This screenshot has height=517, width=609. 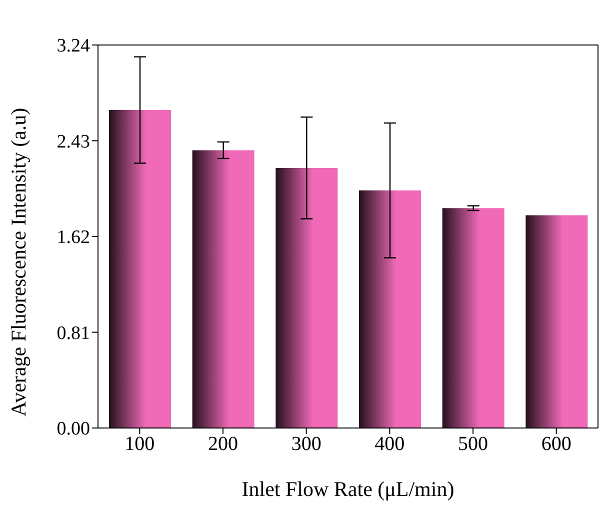 I want to click on x-axis-title: Inlet Flow Rate (μL/min), so click(x=348, y=489).